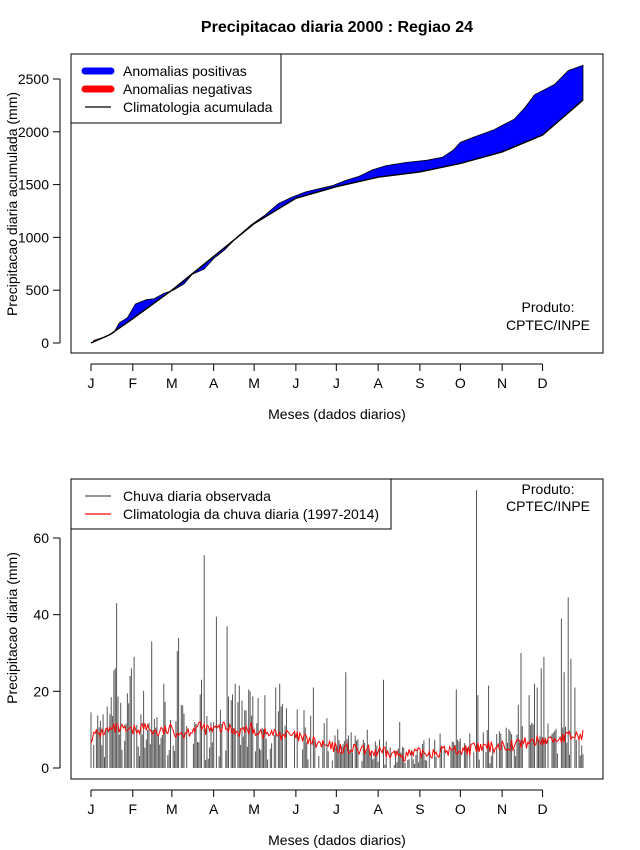 The image size is (640, 850). I want to click on daily-legend-box, so click(231, 504).